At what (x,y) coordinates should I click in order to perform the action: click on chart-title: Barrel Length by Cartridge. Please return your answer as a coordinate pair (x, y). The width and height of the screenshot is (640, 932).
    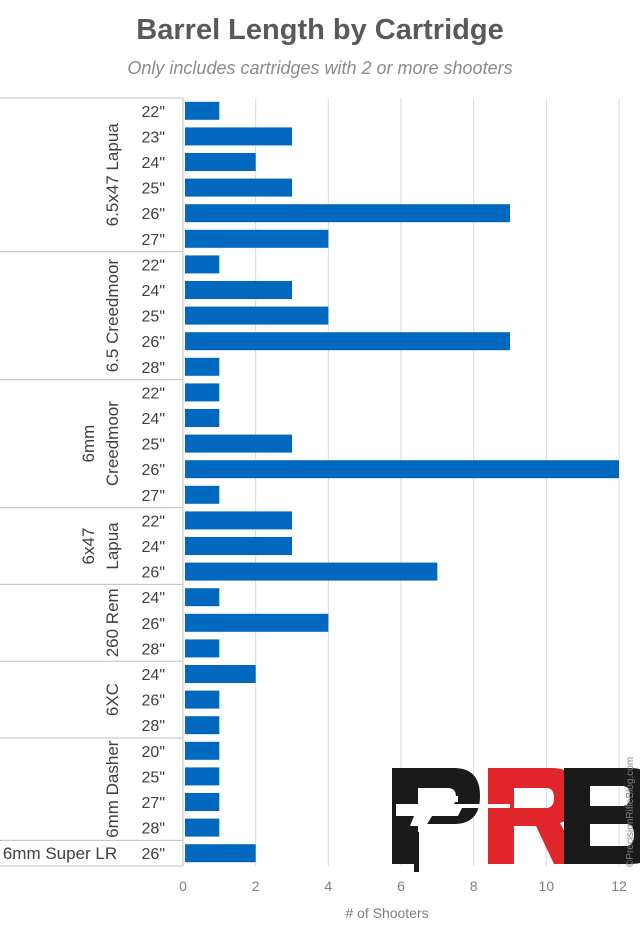
    Looking at the image, I should click on (320, 30).